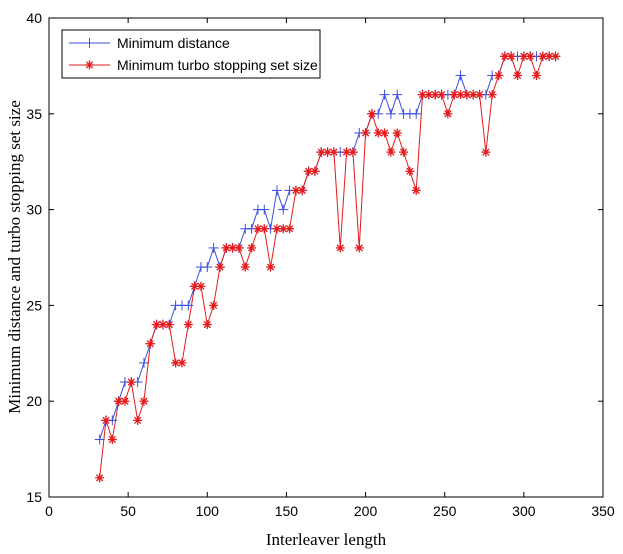  Describe the element at coordinates (445, 511) in the screenshot. I see `x-tick-label: 250` at that location.